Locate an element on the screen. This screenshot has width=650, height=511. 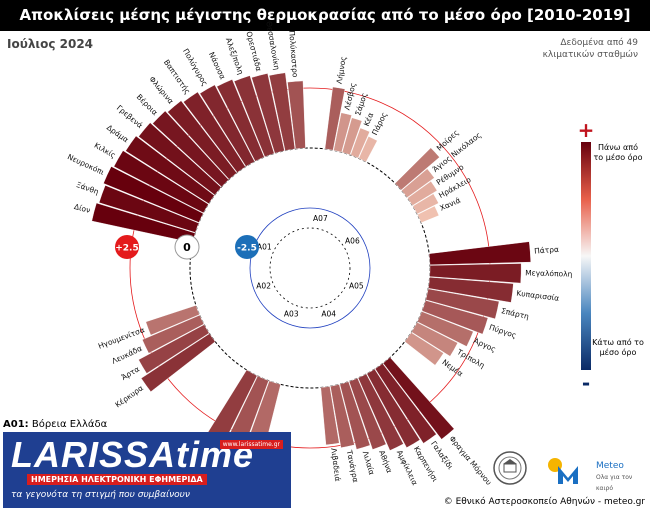
station-label: Πύργος is located at coordinates (503, 331).